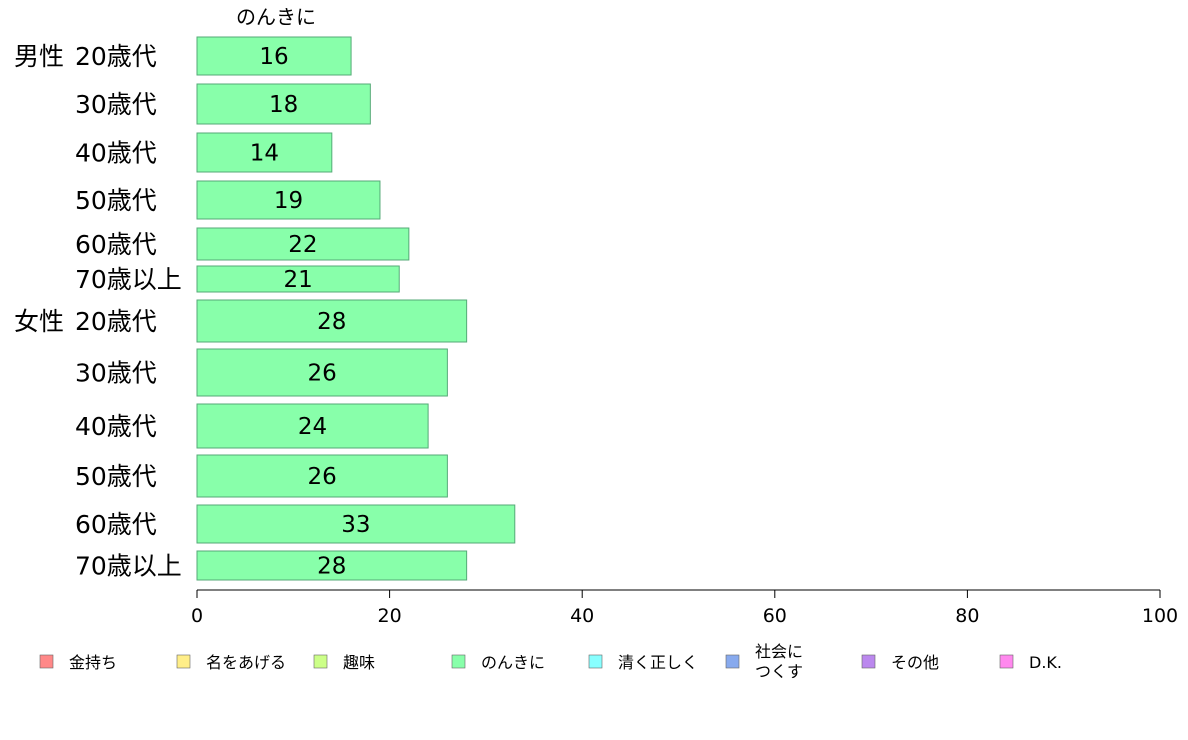  I want to click on x-tick-label: 0, so click(197, 616).